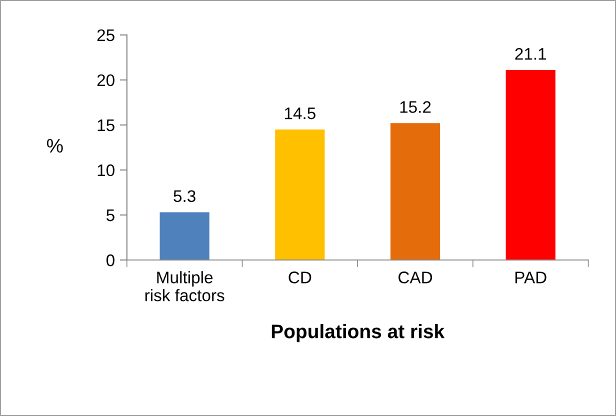 This screenshot has height=416, width=616. What do you see at coordinates (106, 170) in the screenshot?
I see `y-tick-label: 10` at bounding box center [106, 170].